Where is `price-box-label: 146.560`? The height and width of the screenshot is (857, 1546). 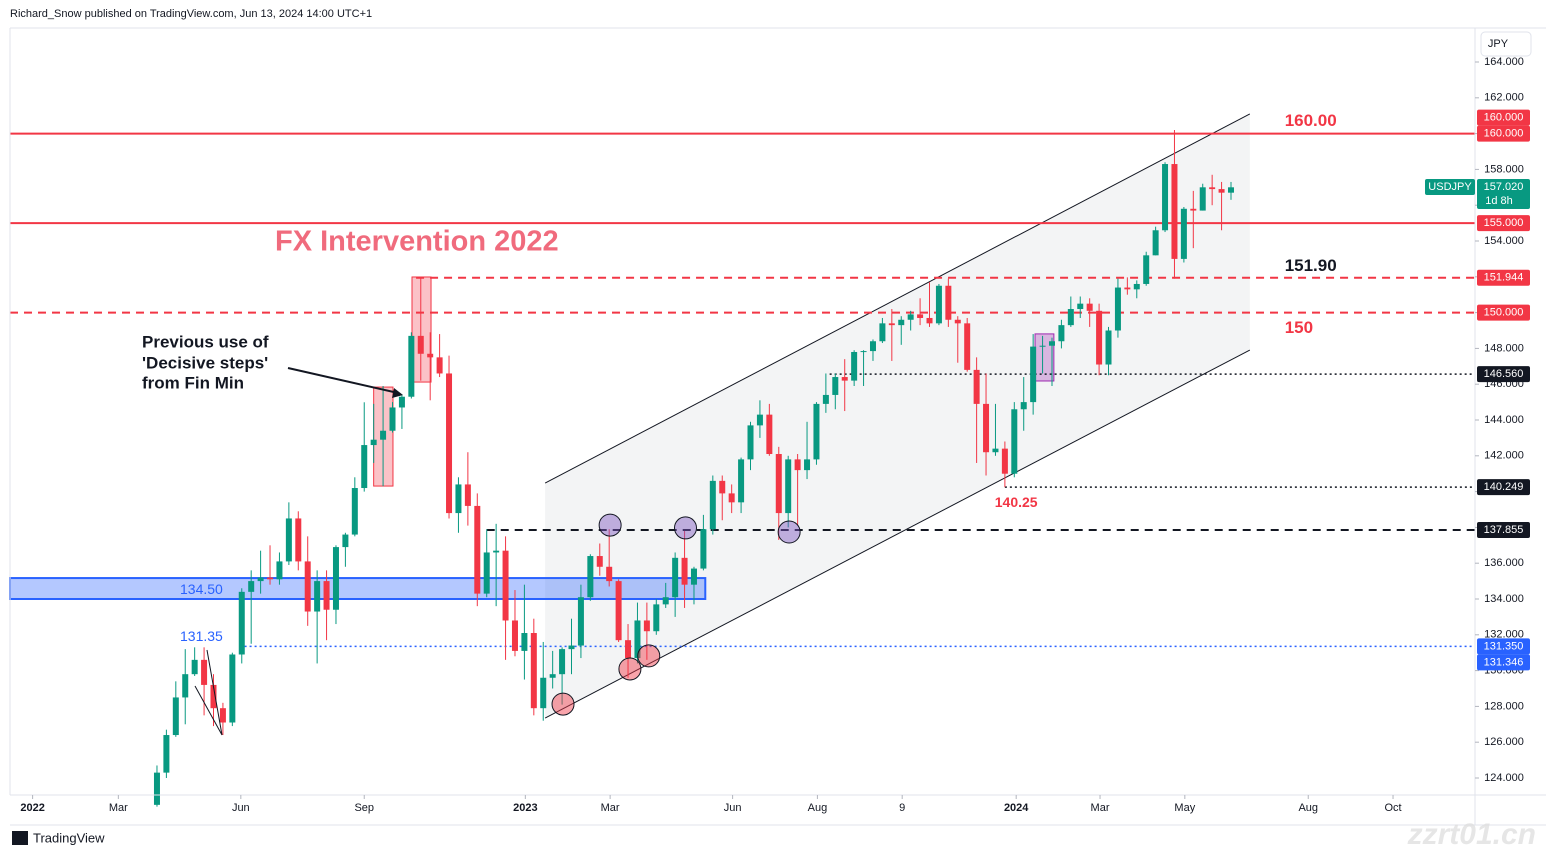
price-box-label: 146.560 is located at coordinates (1504, 374).